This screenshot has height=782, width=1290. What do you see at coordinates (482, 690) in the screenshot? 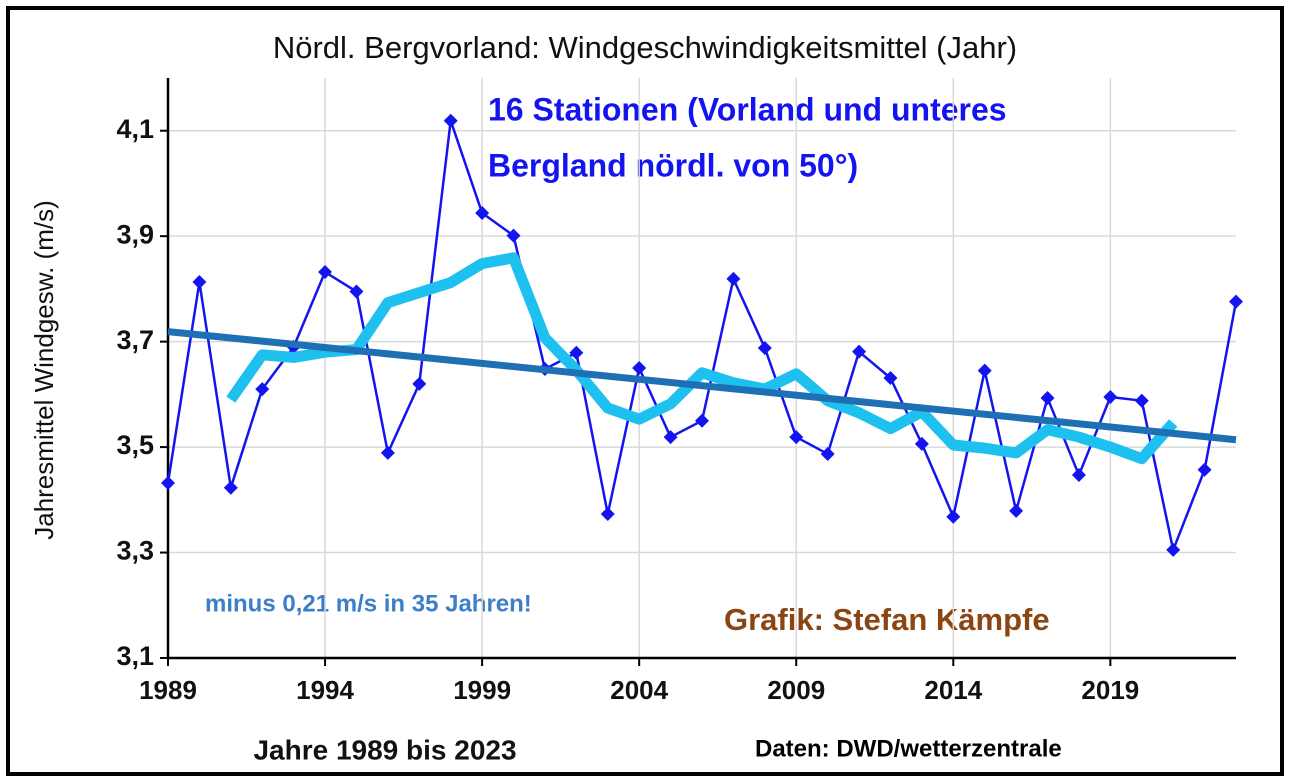
I see `x-tick-label: 1999` at bounding box center [482, 690].